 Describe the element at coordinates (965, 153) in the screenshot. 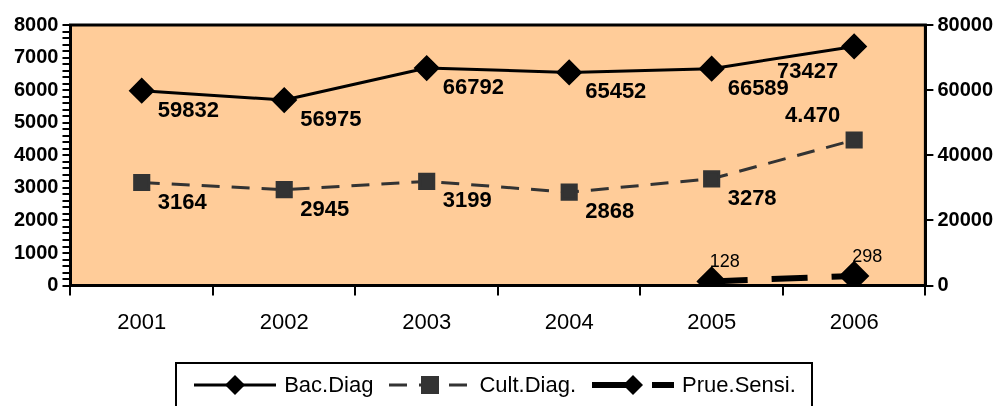

I see `y2-tick-label: 40000` at that location.